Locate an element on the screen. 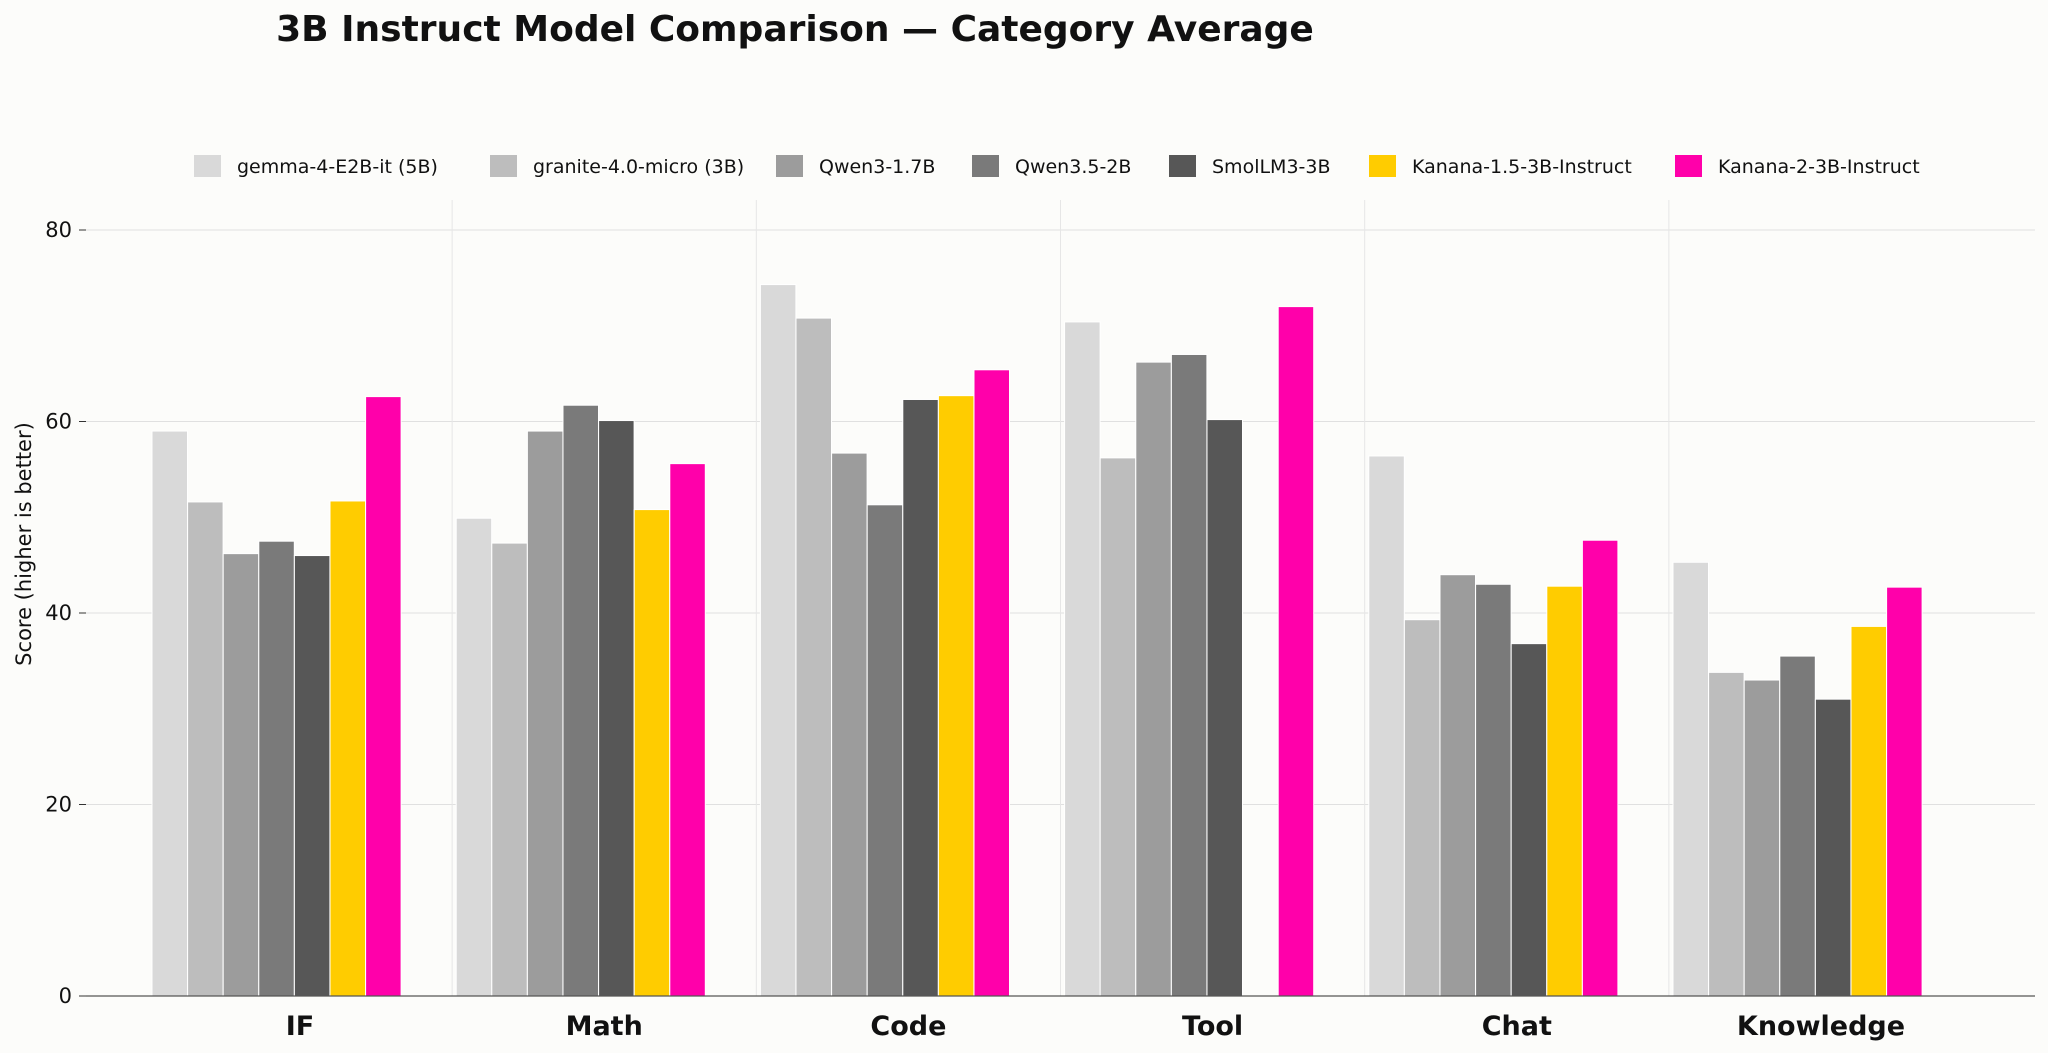 This screenshot has height=1053, width=2048. x-tick-label: IF is located at coordinates (300, 1026).